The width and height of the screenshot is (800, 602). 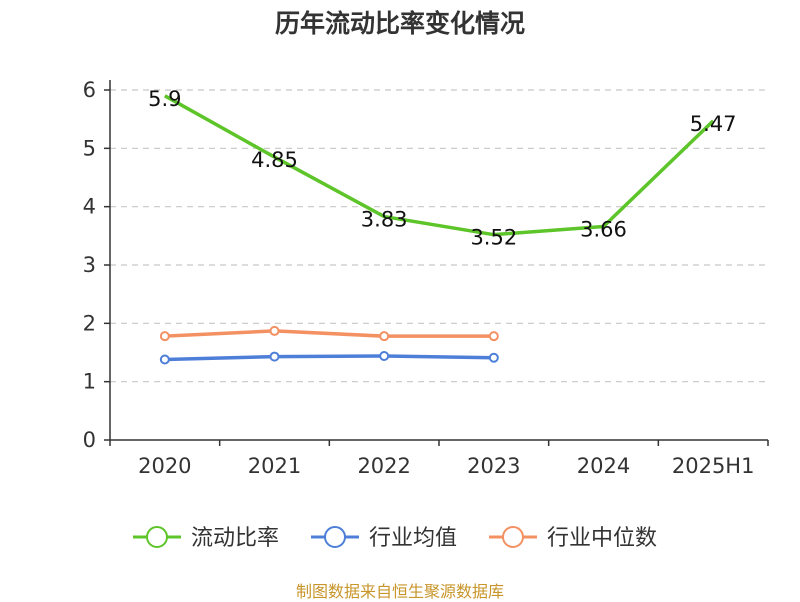 What do you see at coordinates (713, 466) in the screenshot?
I see `x-tick-label: 2025H1` at bounding box center [713, 466].